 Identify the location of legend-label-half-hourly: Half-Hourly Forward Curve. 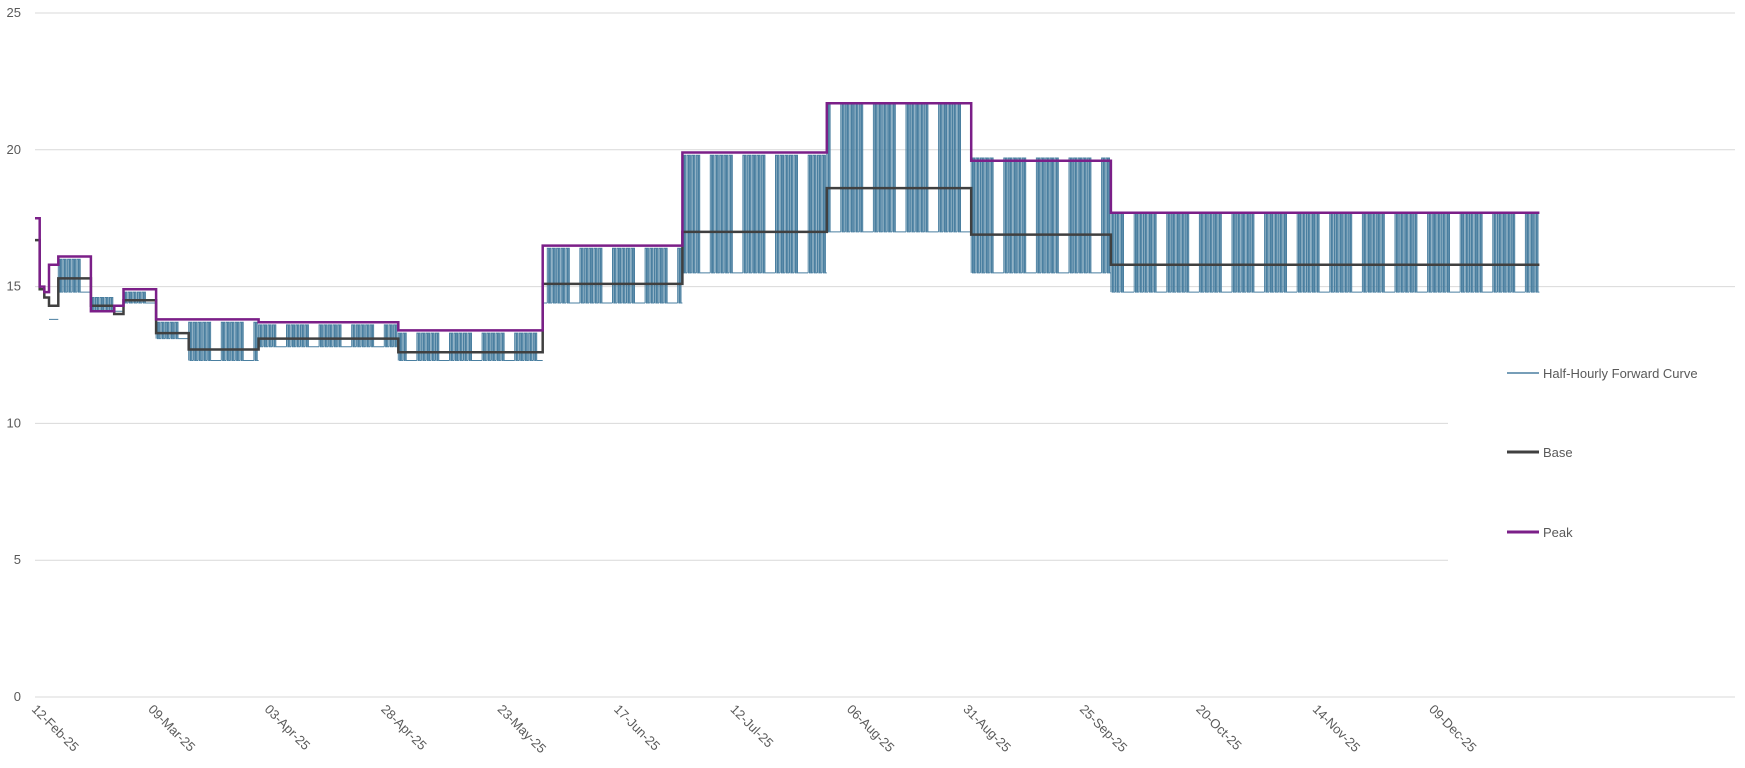
(1620, 373).